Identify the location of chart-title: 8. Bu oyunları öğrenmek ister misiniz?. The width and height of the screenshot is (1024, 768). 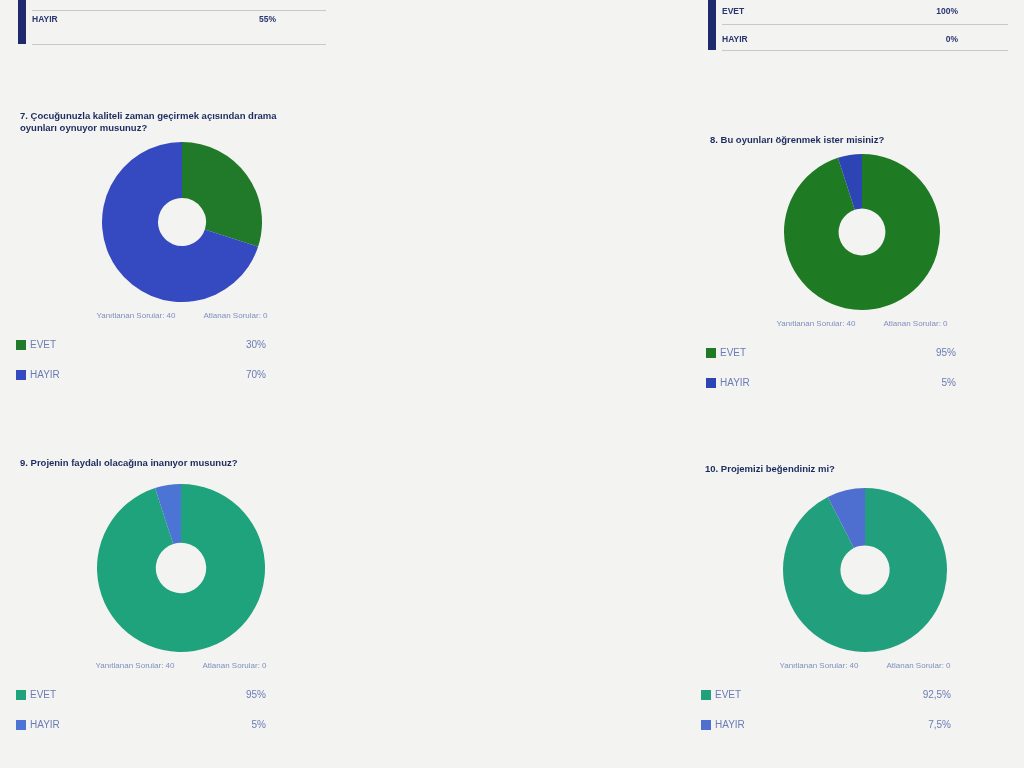
(798, 140).